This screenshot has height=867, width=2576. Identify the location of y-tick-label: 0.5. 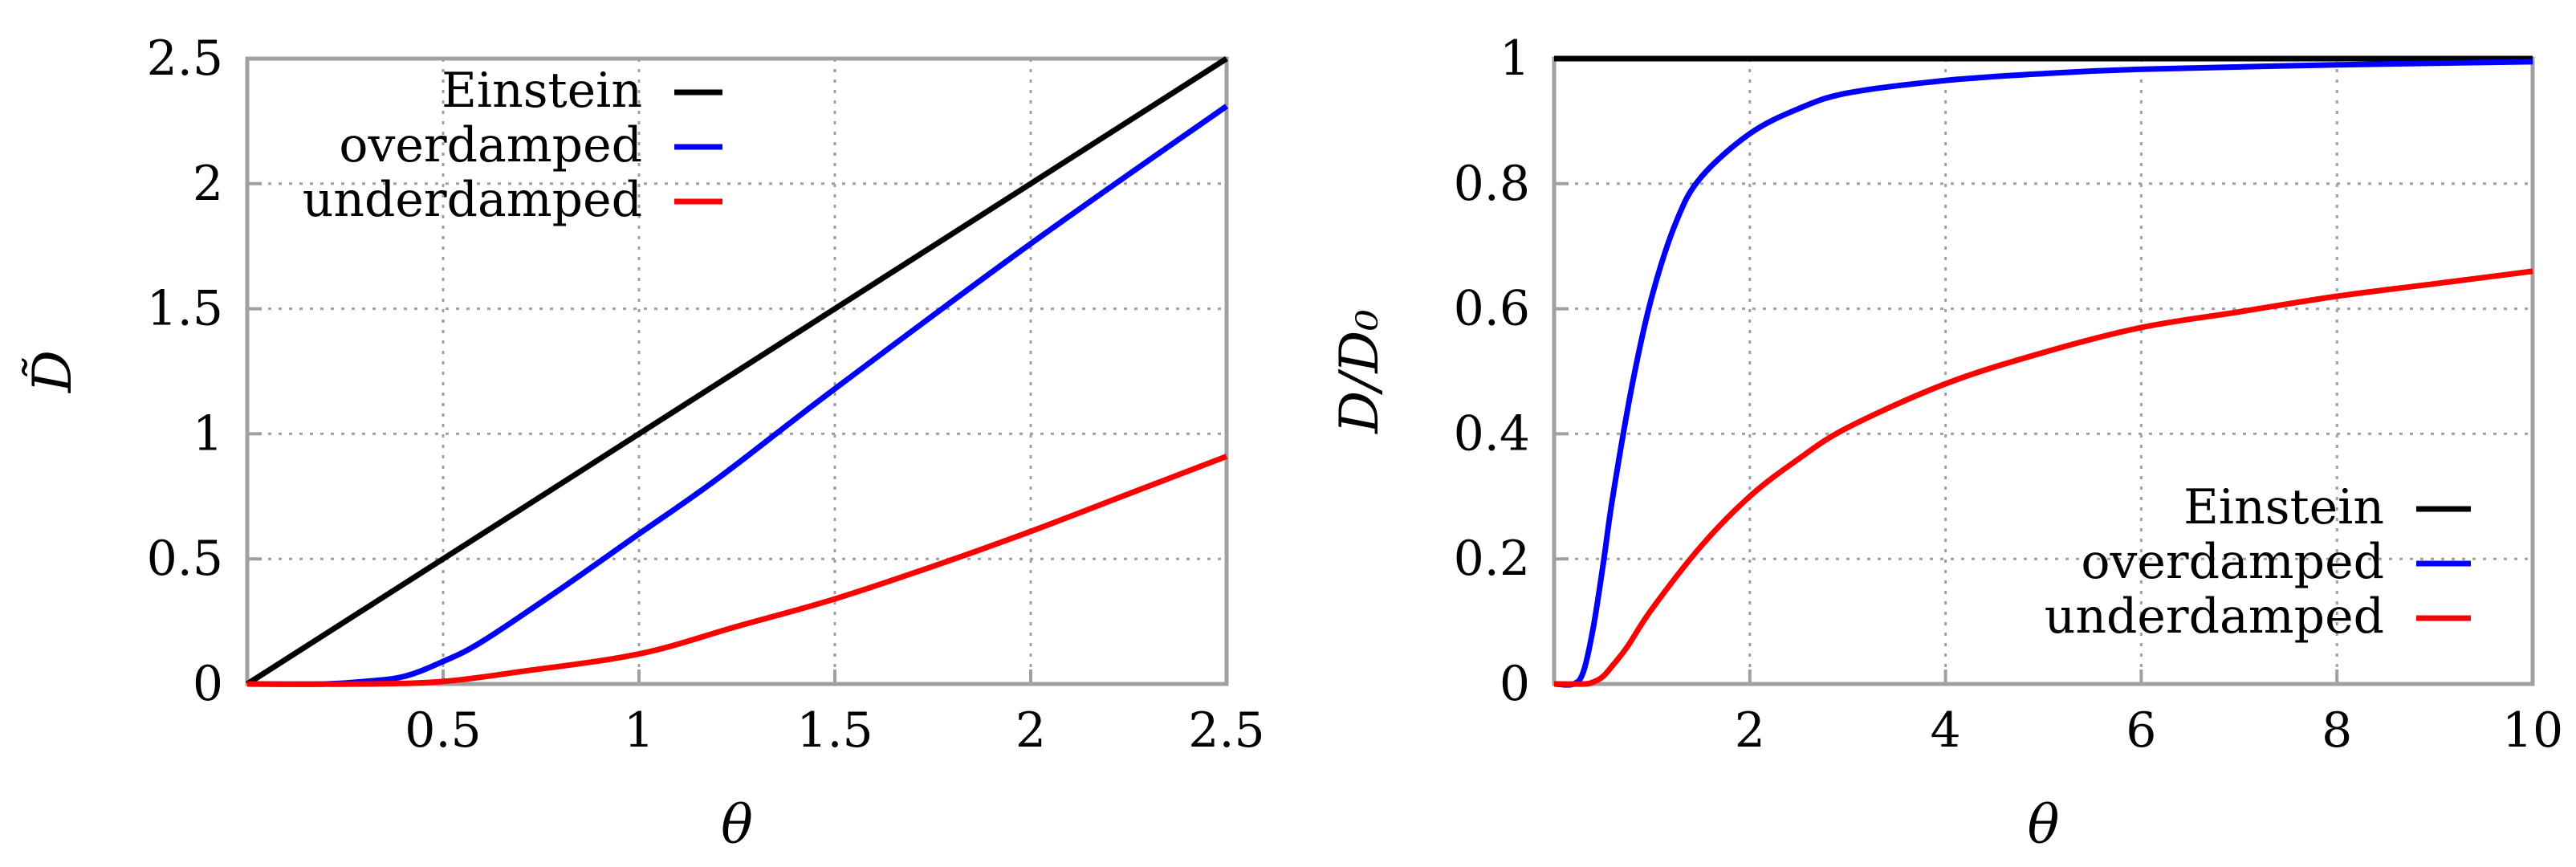
(185, 559).